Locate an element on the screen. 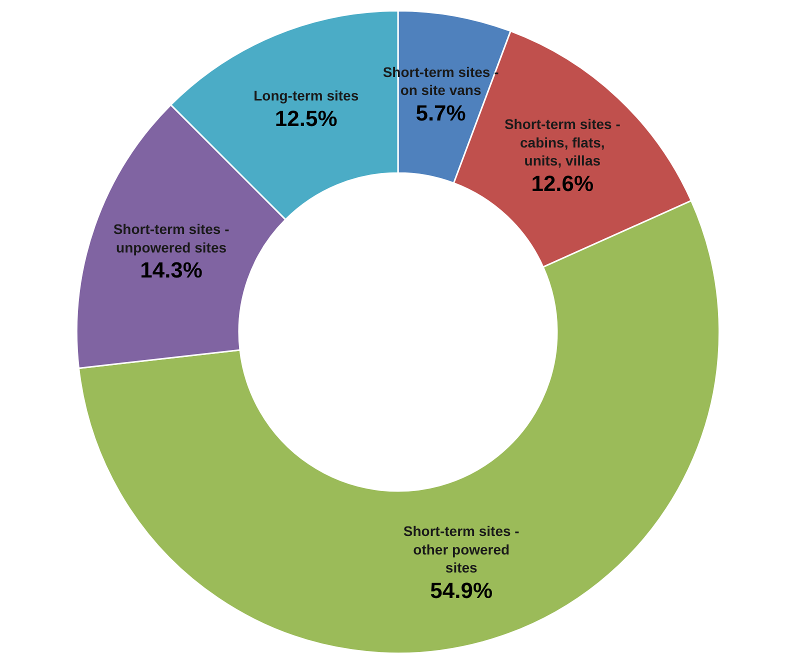 This screenshot has width=795, height=663. data-label: 12.5% is located at coordinates (306, 118).